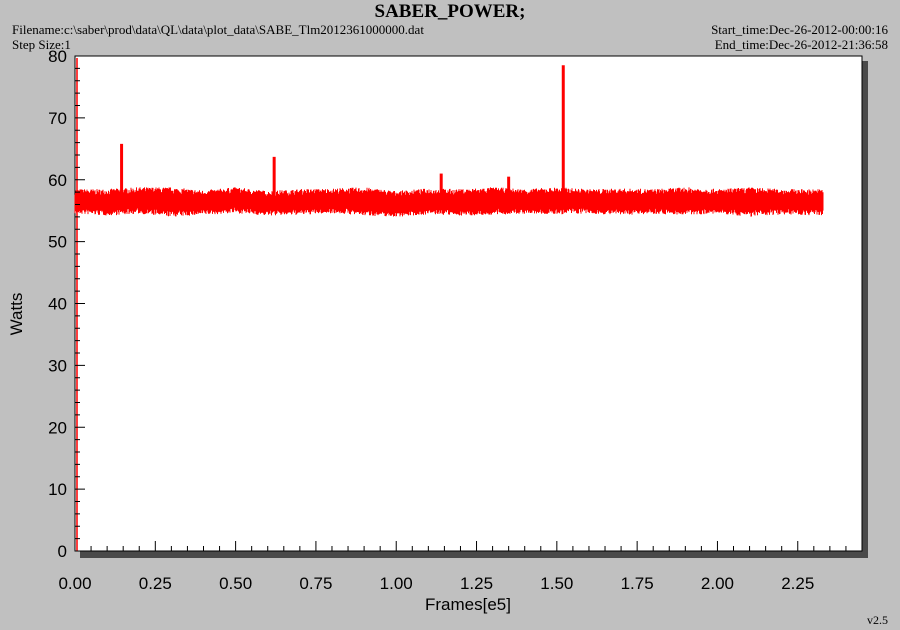  Describe the element at coordinates (801, 44) in the screenshot. I see `end-time-label: End_time:Dec-26-2012-21:36:58` at that location.